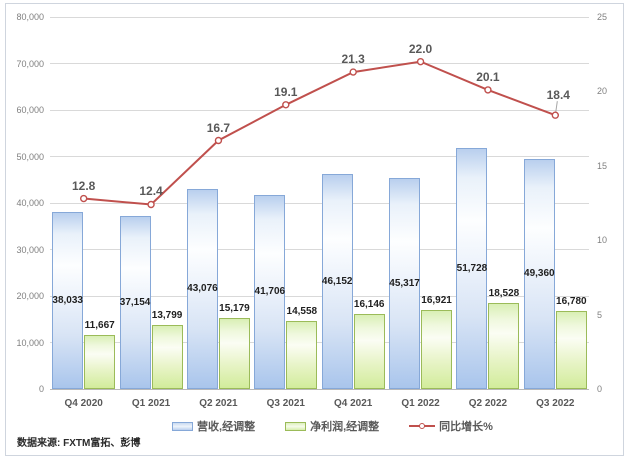 The image size is (635, 465). Describe the element at coordinates (234, 309) in the screenshot. I see `net-profit-data-label: 15,179` at that location.